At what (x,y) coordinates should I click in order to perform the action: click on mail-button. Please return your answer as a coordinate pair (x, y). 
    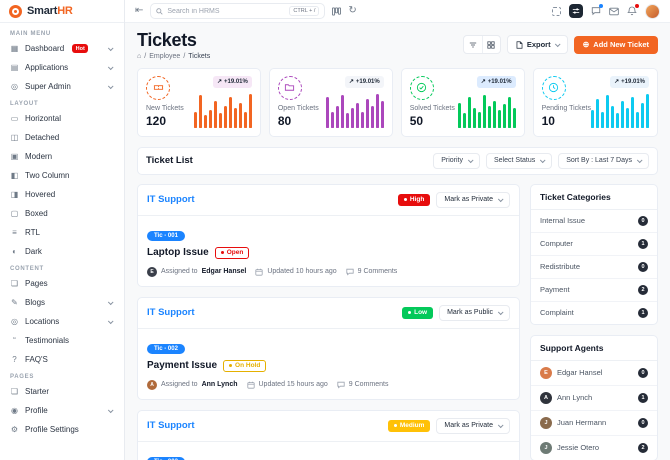
    Looking at the image, I should click on (614, 11).